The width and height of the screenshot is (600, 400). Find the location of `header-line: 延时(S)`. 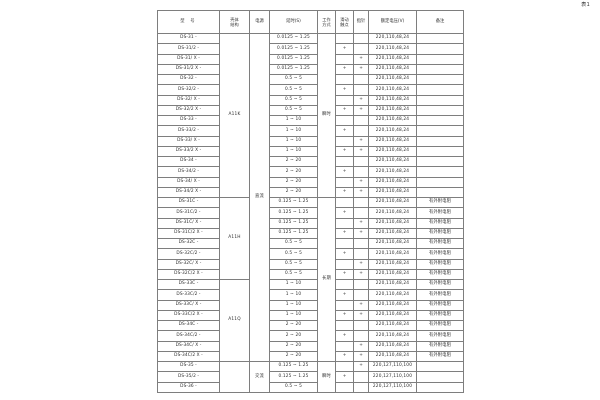

header-line: 延时(S) is located at coordinates (293, 21).